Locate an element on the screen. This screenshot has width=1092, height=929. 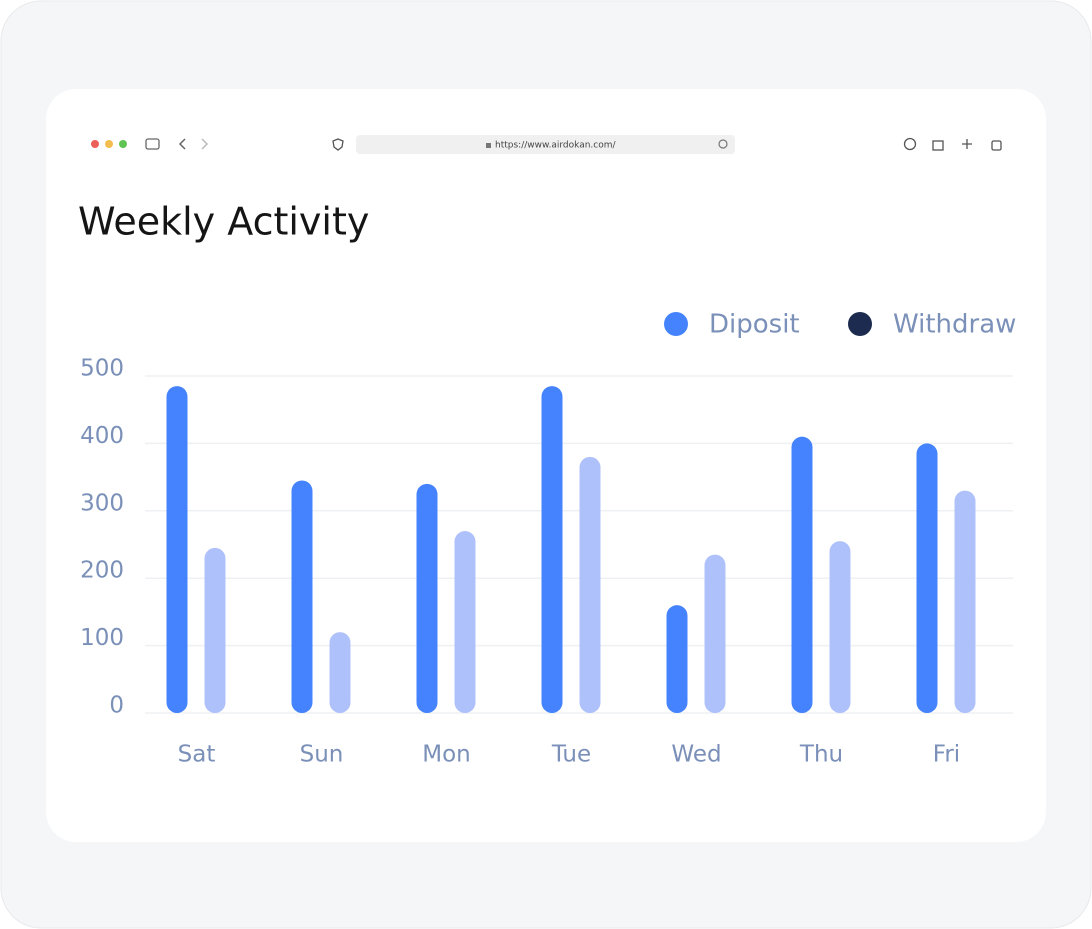
x-tick-label: Sun is located at coordinates (322, 755).